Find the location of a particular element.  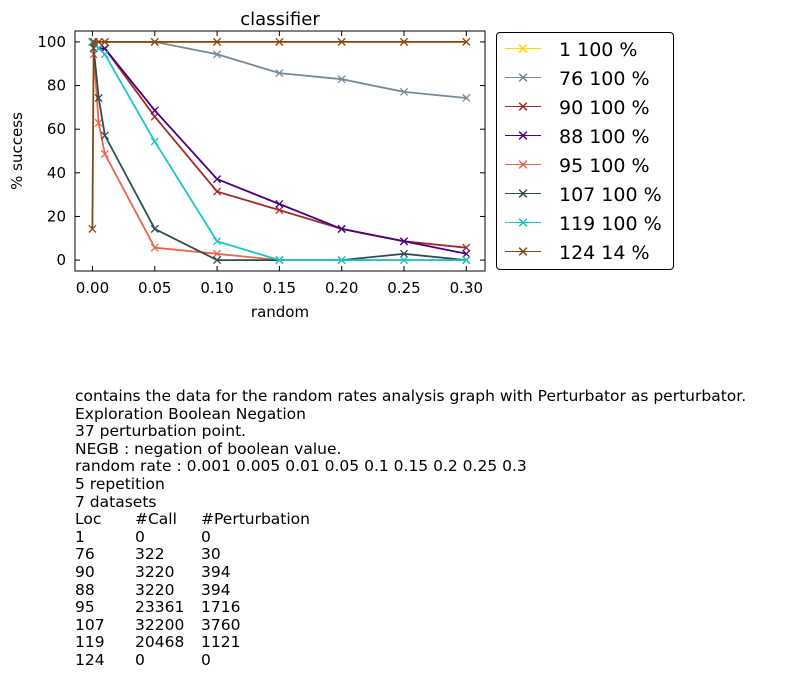

perturbation-header: #Perturbation is located at coordinates (255, 519).